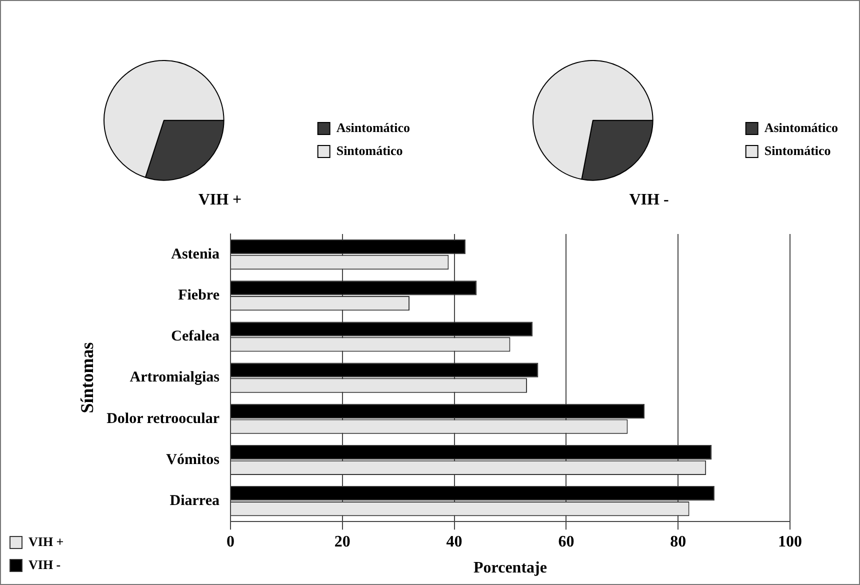  What do you see at coordinates (790, 541) in the screenshot?
I see `x-tick-label: 100` at bounding box center [790, 541].